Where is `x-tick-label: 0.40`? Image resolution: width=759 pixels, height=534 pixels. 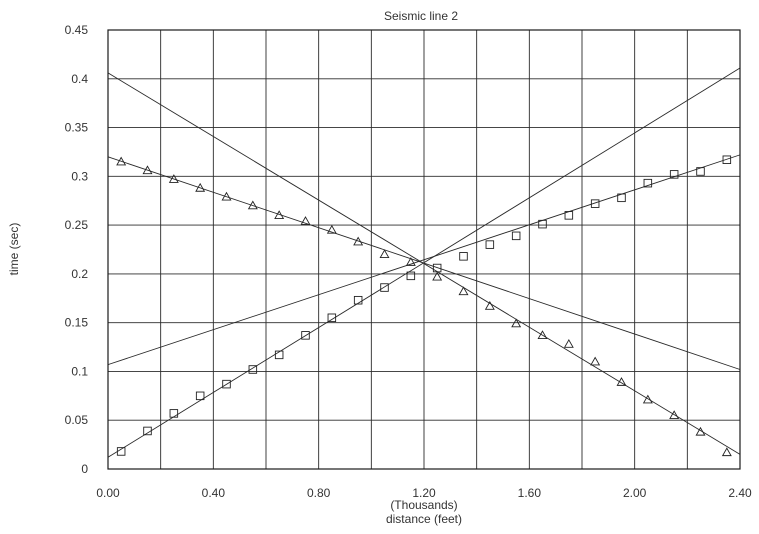
x-tick-label: 0.40 is located at coordinates (214, 493).